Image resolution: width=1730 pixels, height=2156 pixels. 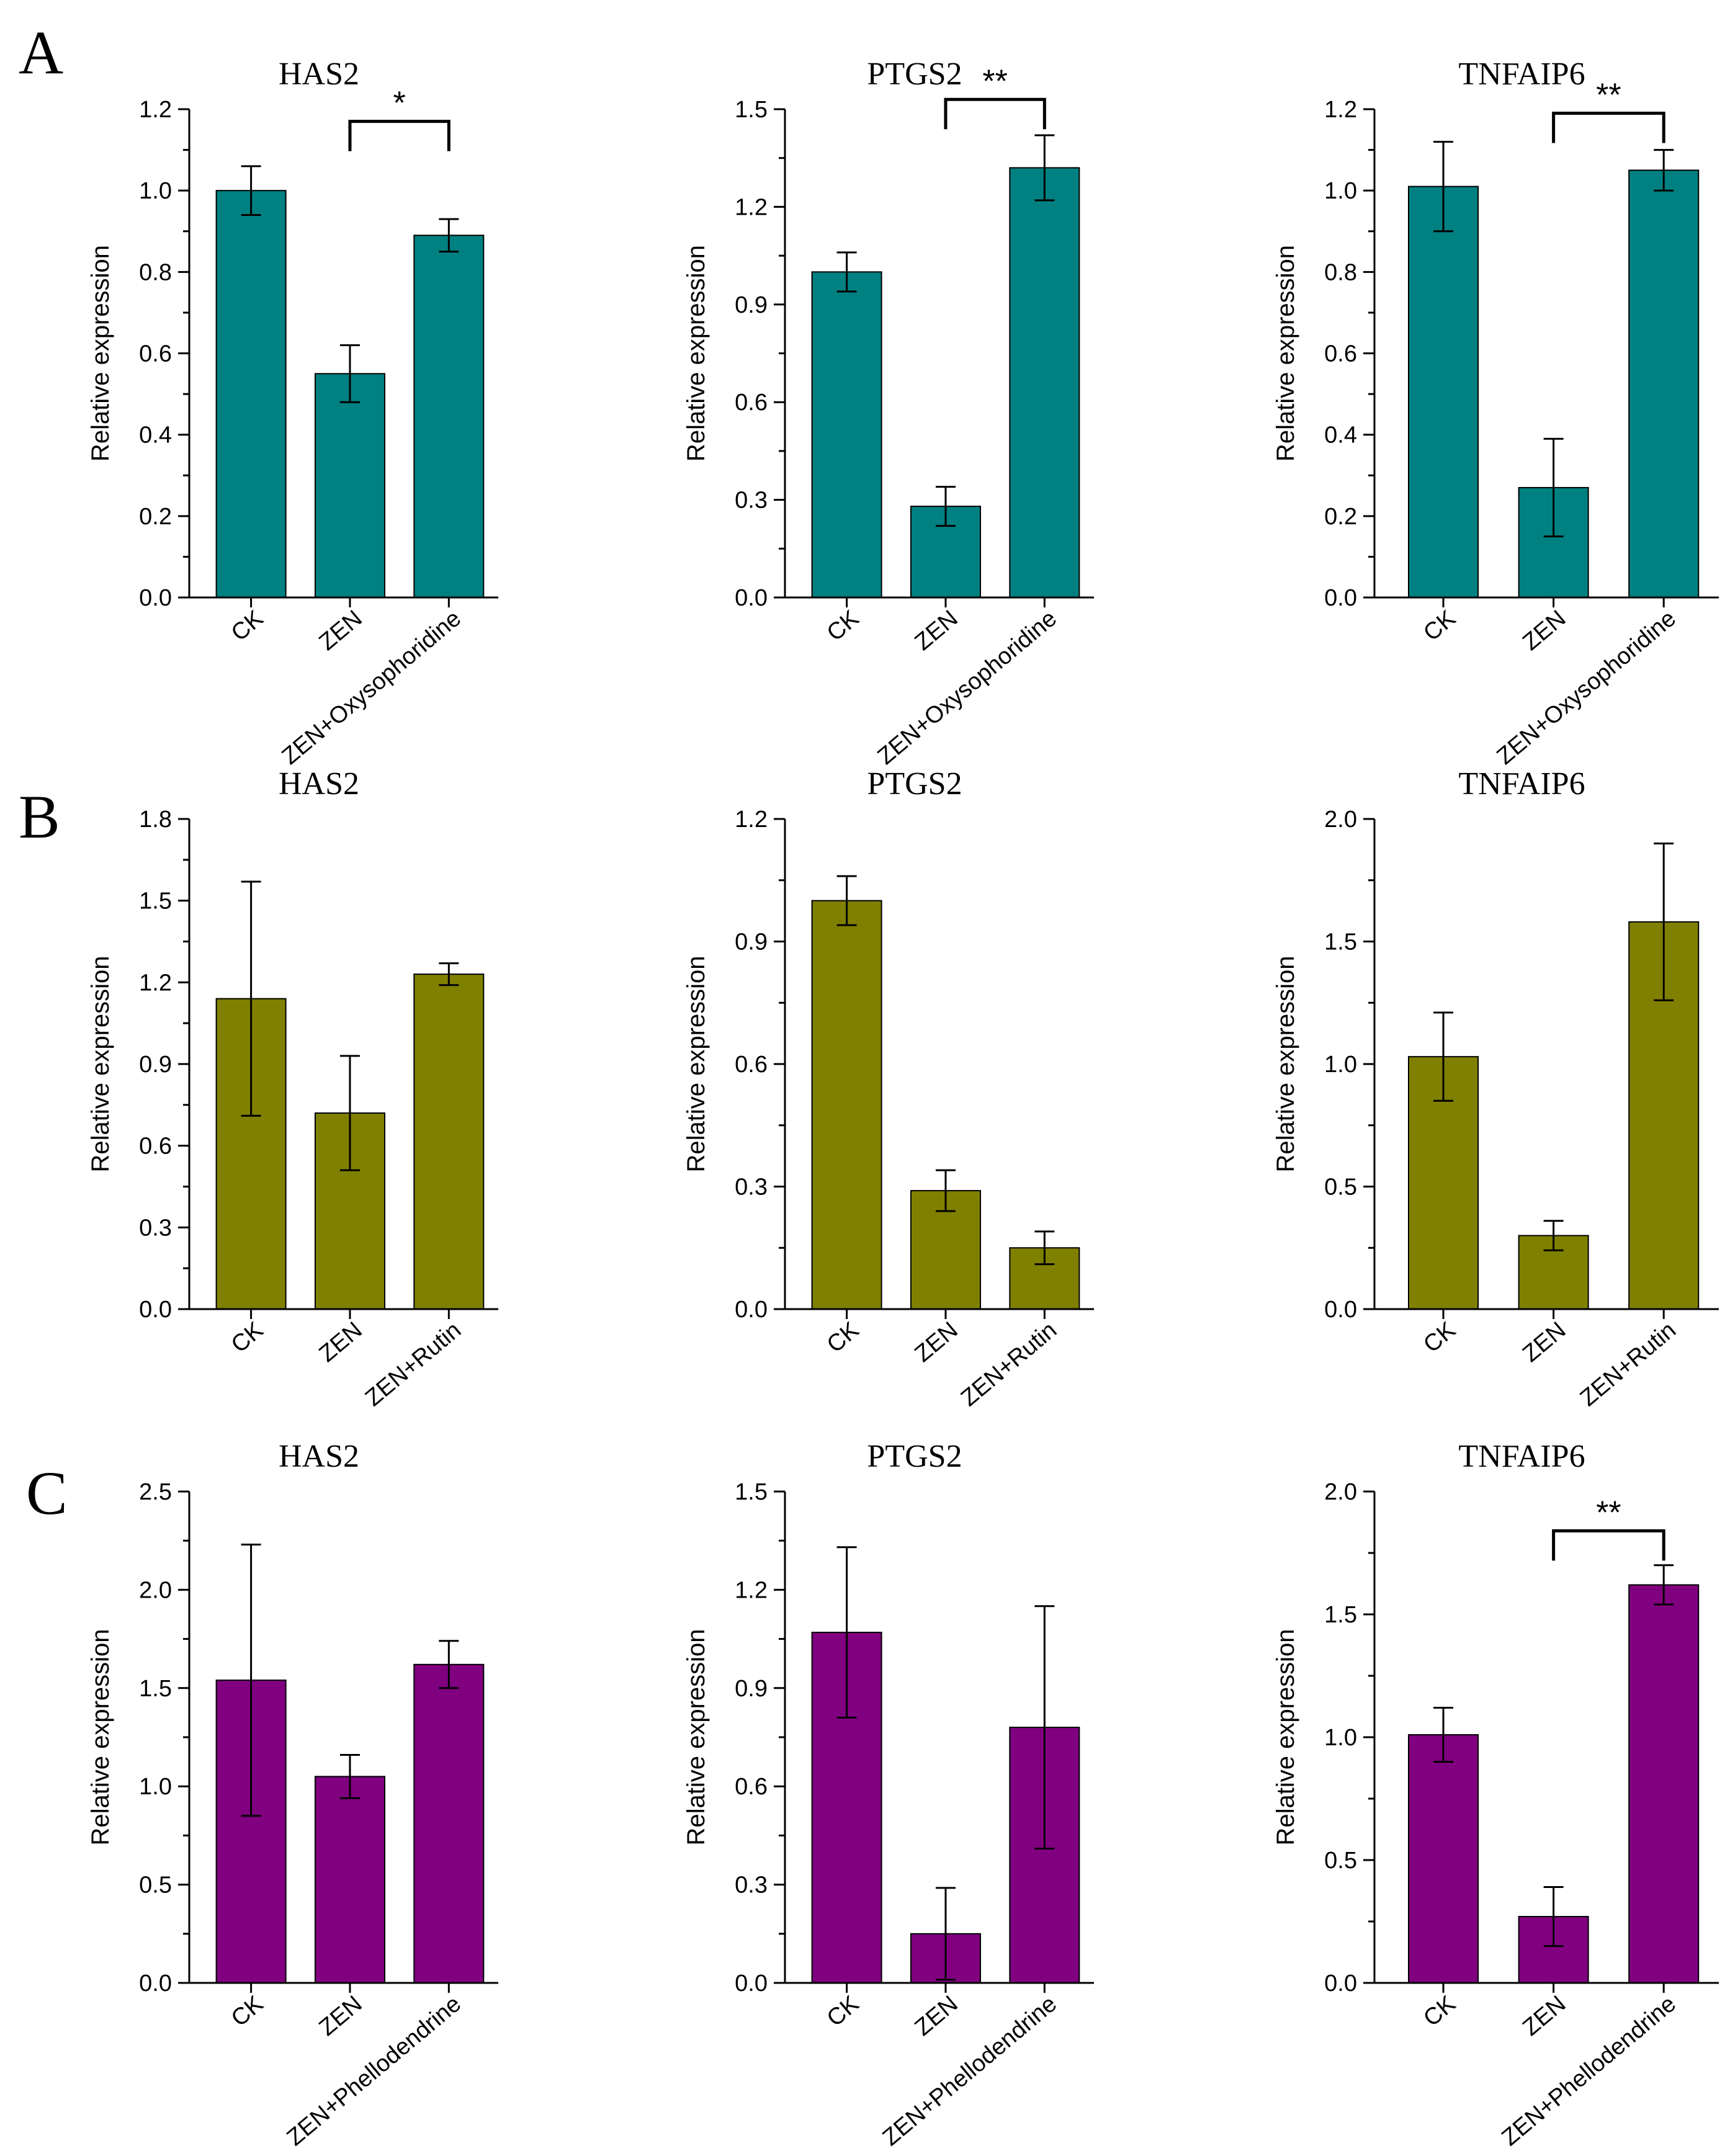 I want to click on y-tick-label: 0.4, so click(x=155, y=436).